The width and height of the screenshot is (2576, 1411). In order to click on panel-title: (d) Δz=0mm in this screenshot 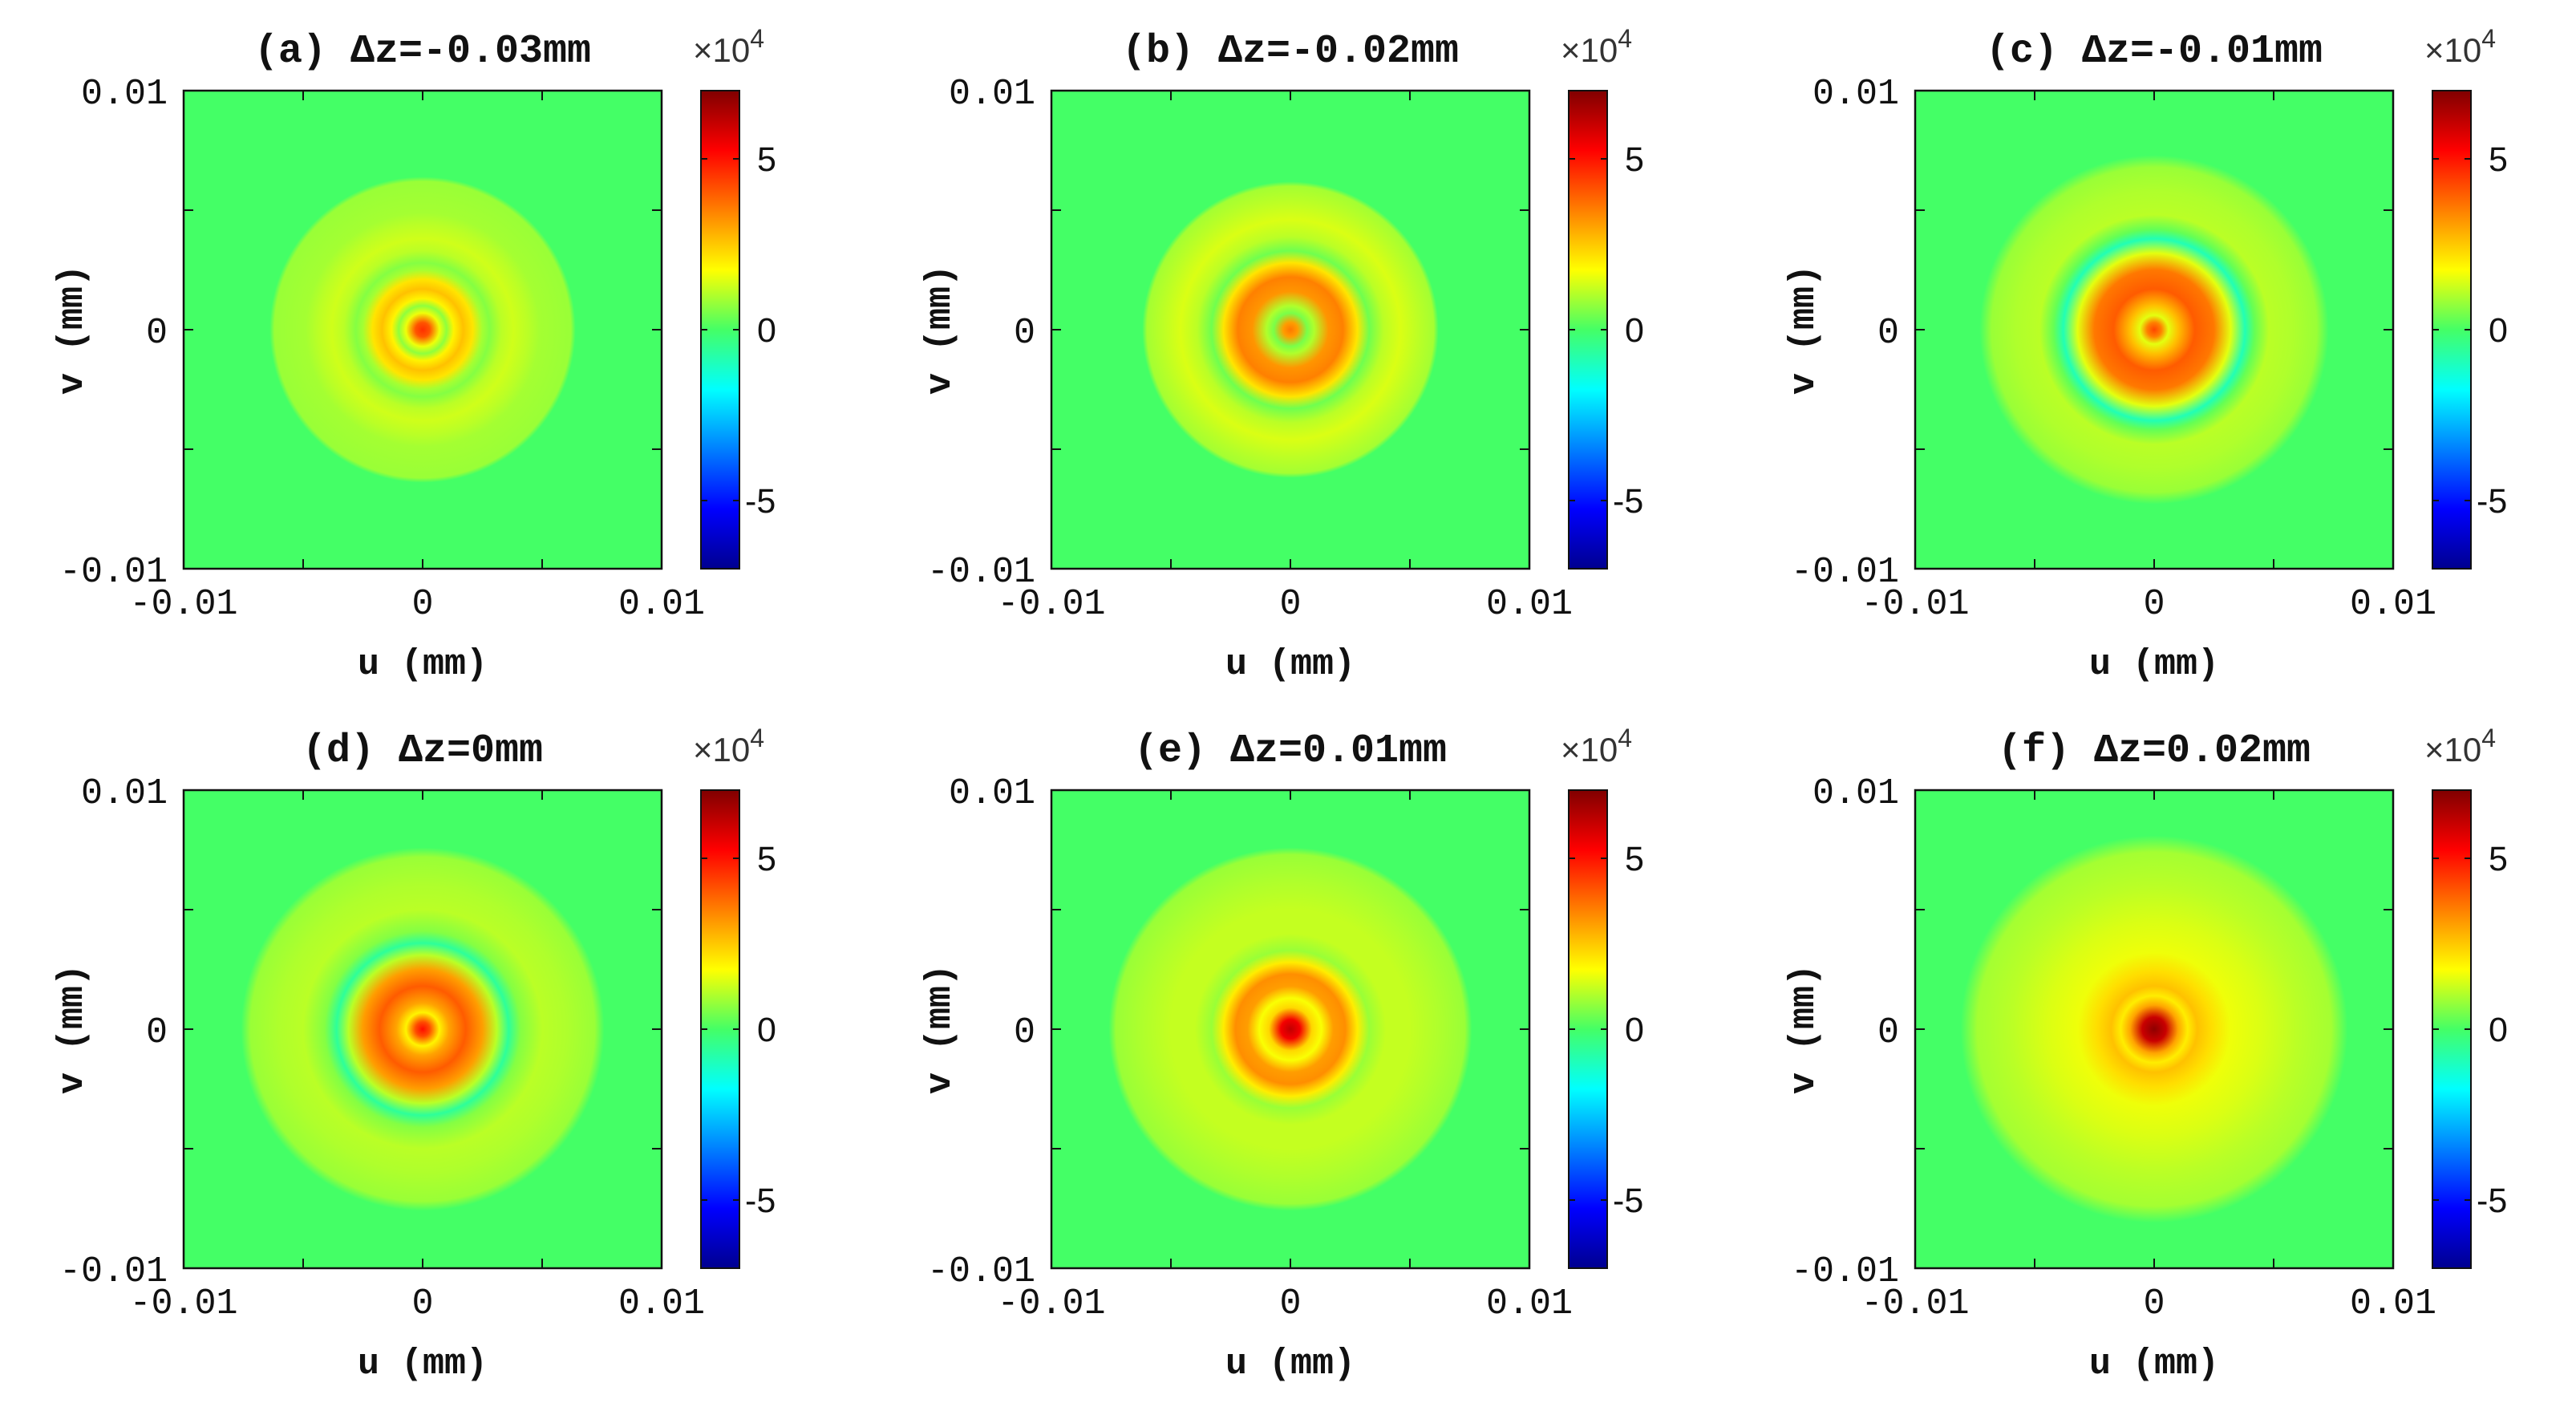, I will do `click(423, 751)`.